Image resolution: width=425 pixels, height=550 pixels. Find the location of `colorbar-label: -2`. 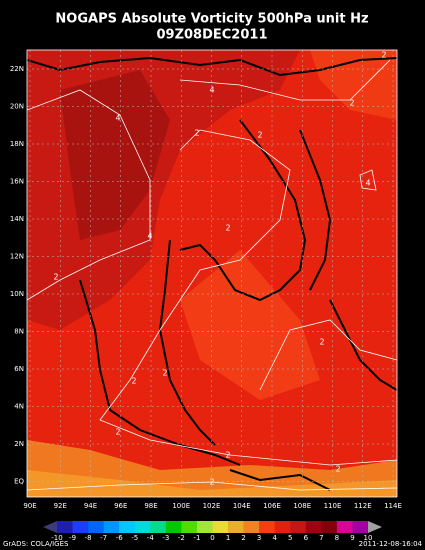

colorbar-label: -2 is located at coordinates (181, 538).